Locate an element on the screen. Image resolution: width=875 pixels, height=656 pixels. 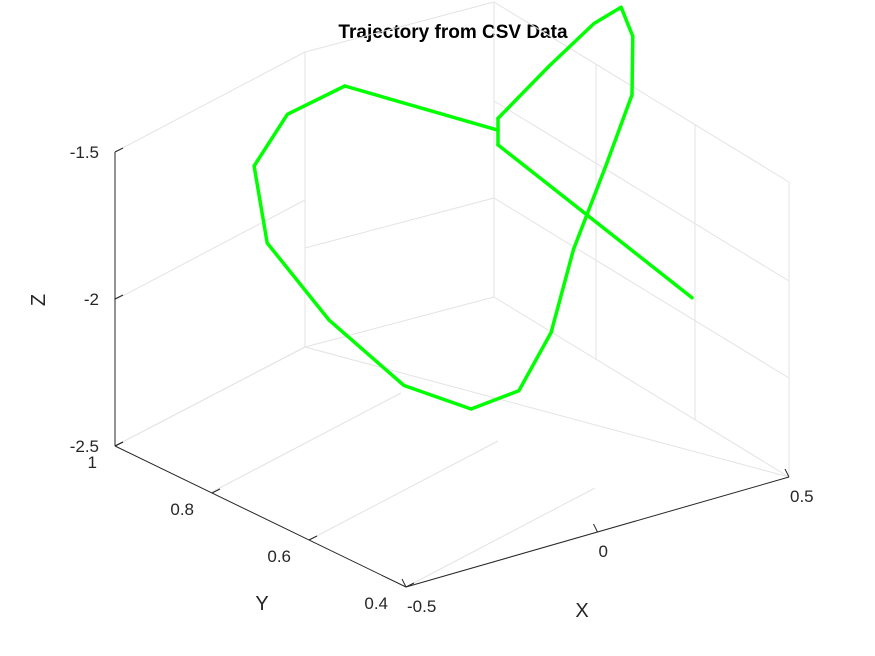
chart-title: Trajectory from CSV Data is located at coordinates (453, 32).